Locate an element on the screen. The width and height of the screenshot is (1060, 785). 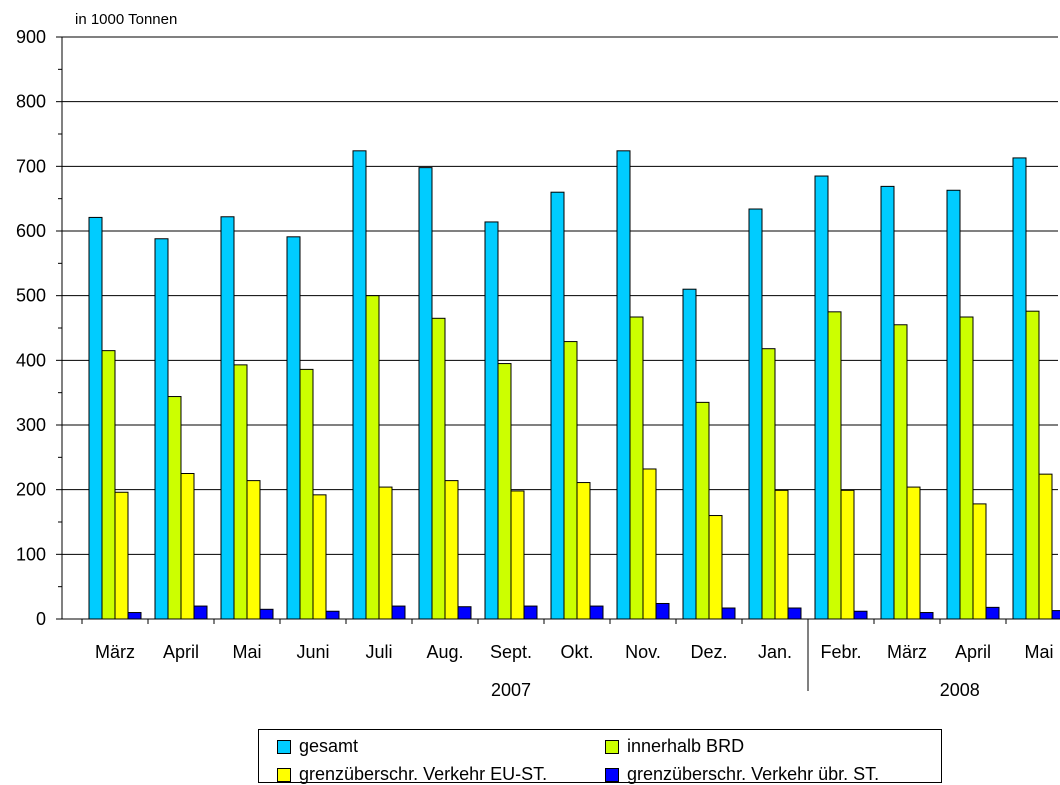
year-label: 2007 is located at coordinates (511, 690).